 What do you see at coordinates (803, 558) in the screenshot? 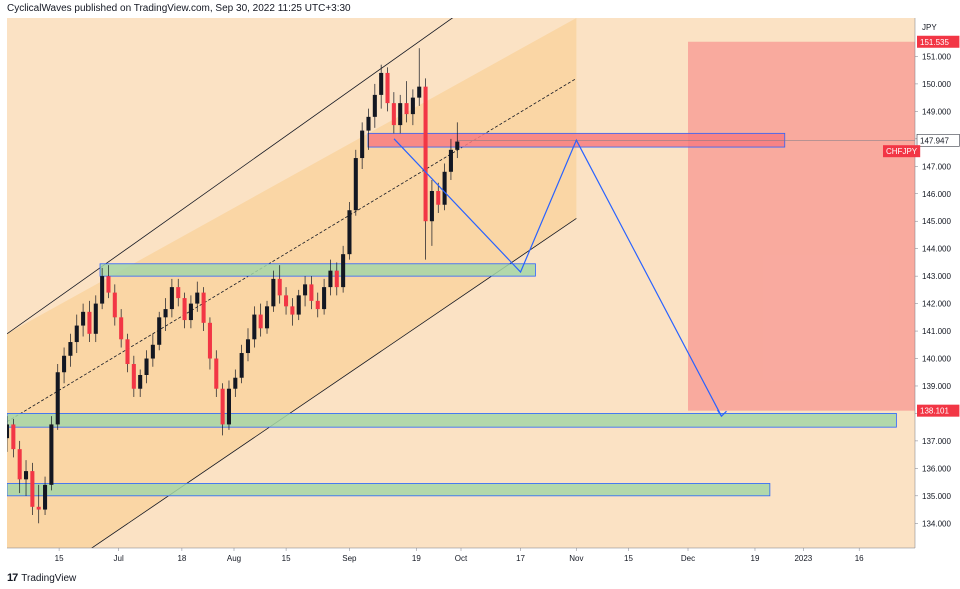
I see `time-tick-label: 2023` at bounding box center [803, 558].